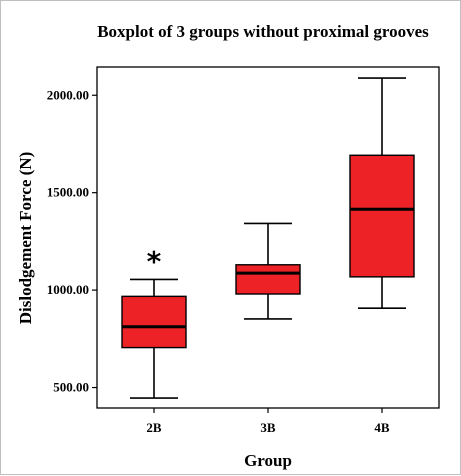  I want to click on x-axis-title: Group, so click(268, 460).